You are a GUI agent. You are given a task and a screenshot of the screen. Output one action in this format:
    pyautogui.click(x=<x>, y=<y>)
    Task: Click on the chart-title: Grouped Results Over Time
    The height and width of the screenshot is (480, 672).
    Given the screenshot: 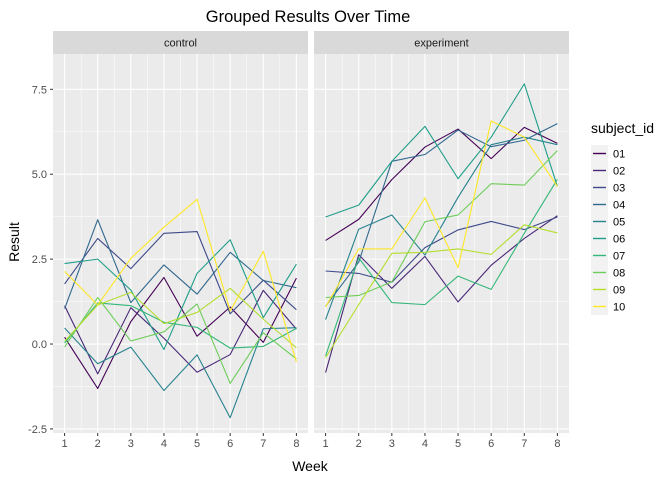 What is the action you would take?
    pyautogui.click(x=308, y=17)
    